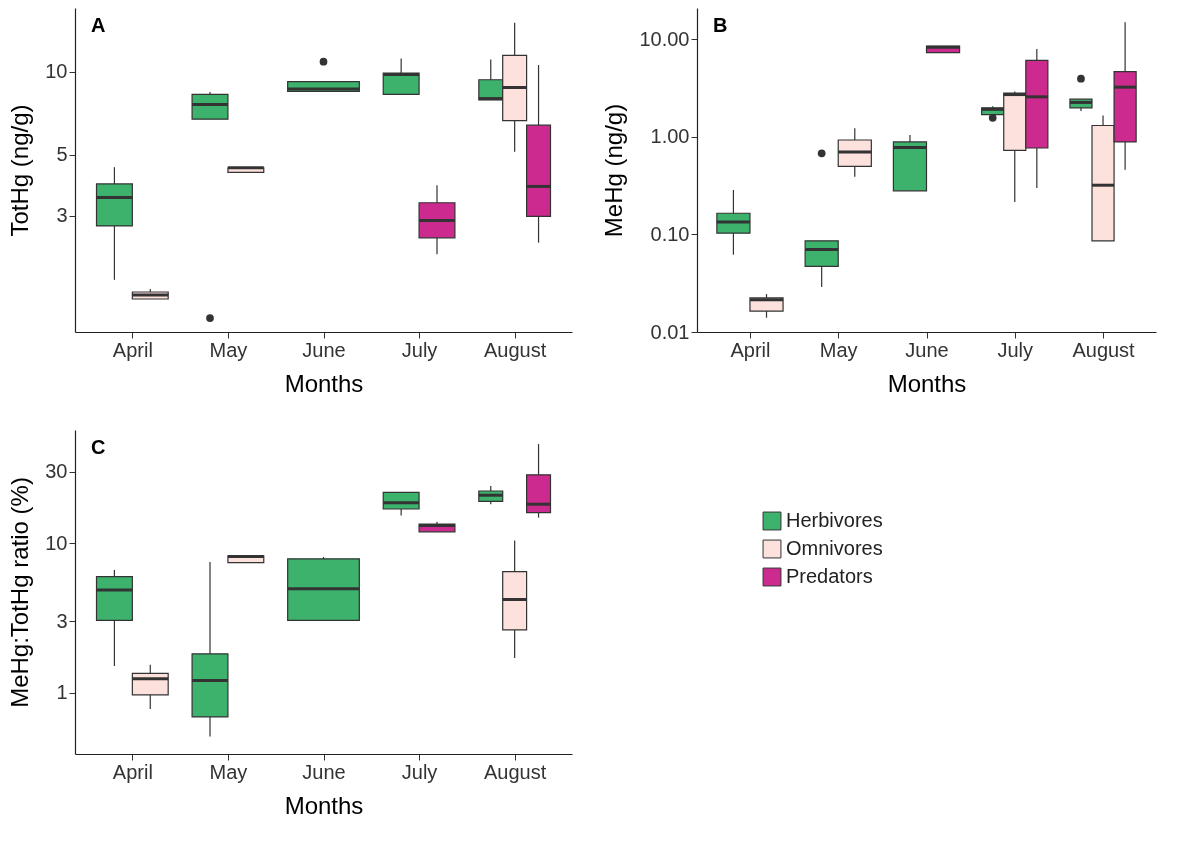 The width and height of the screenshot is (1201, 856). What do you see at coordinates (98, 447) in the screenshot?
I see `chart-title: C` at bounding box center [98, 447].